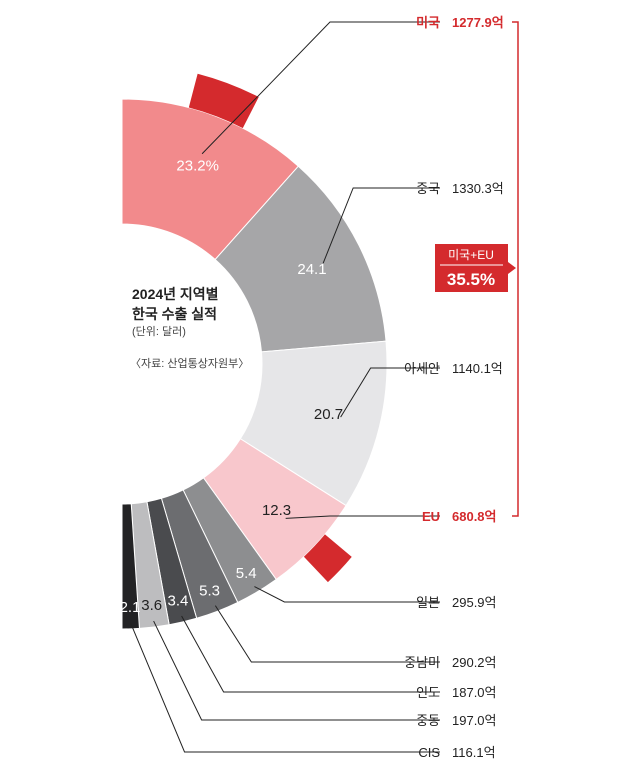  I want to click on region-name-us: 미국, so click(428, 22).